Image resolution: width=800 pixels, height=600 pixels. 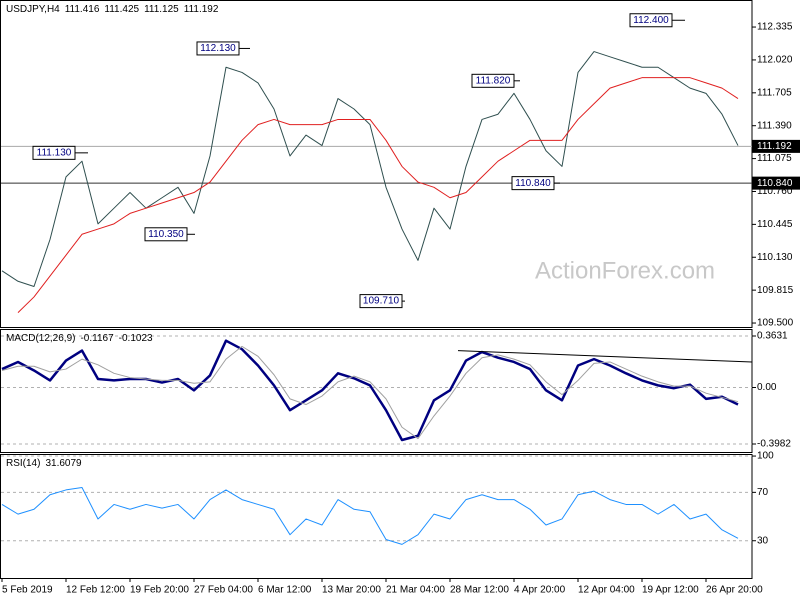 What do you see at coordinates (223, 590) in the screenshot?
I see `x-tick-label: 27 Feb 04:00` at bounding box center [223, 590].